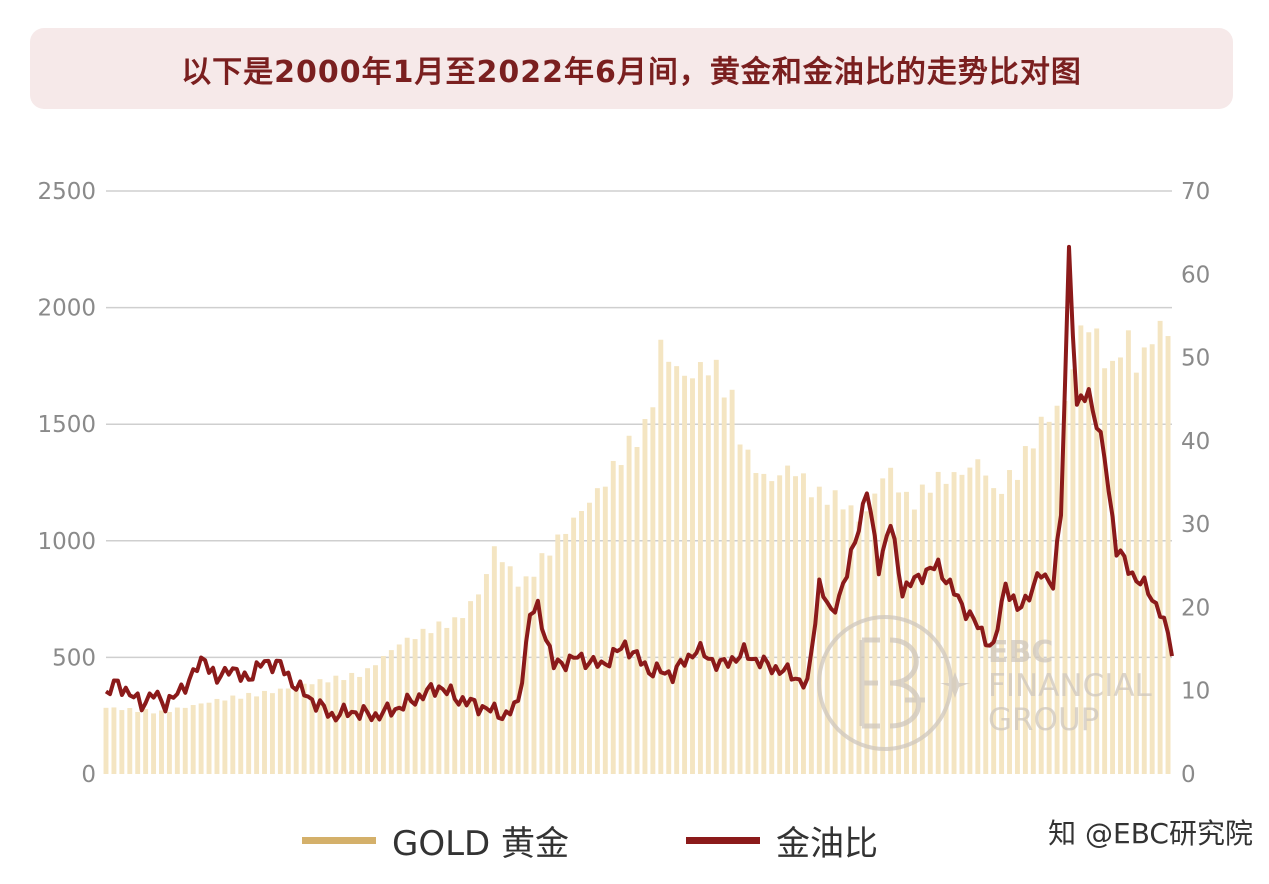  I want to click on watermark-line1: EBC, so click(1020, 652).